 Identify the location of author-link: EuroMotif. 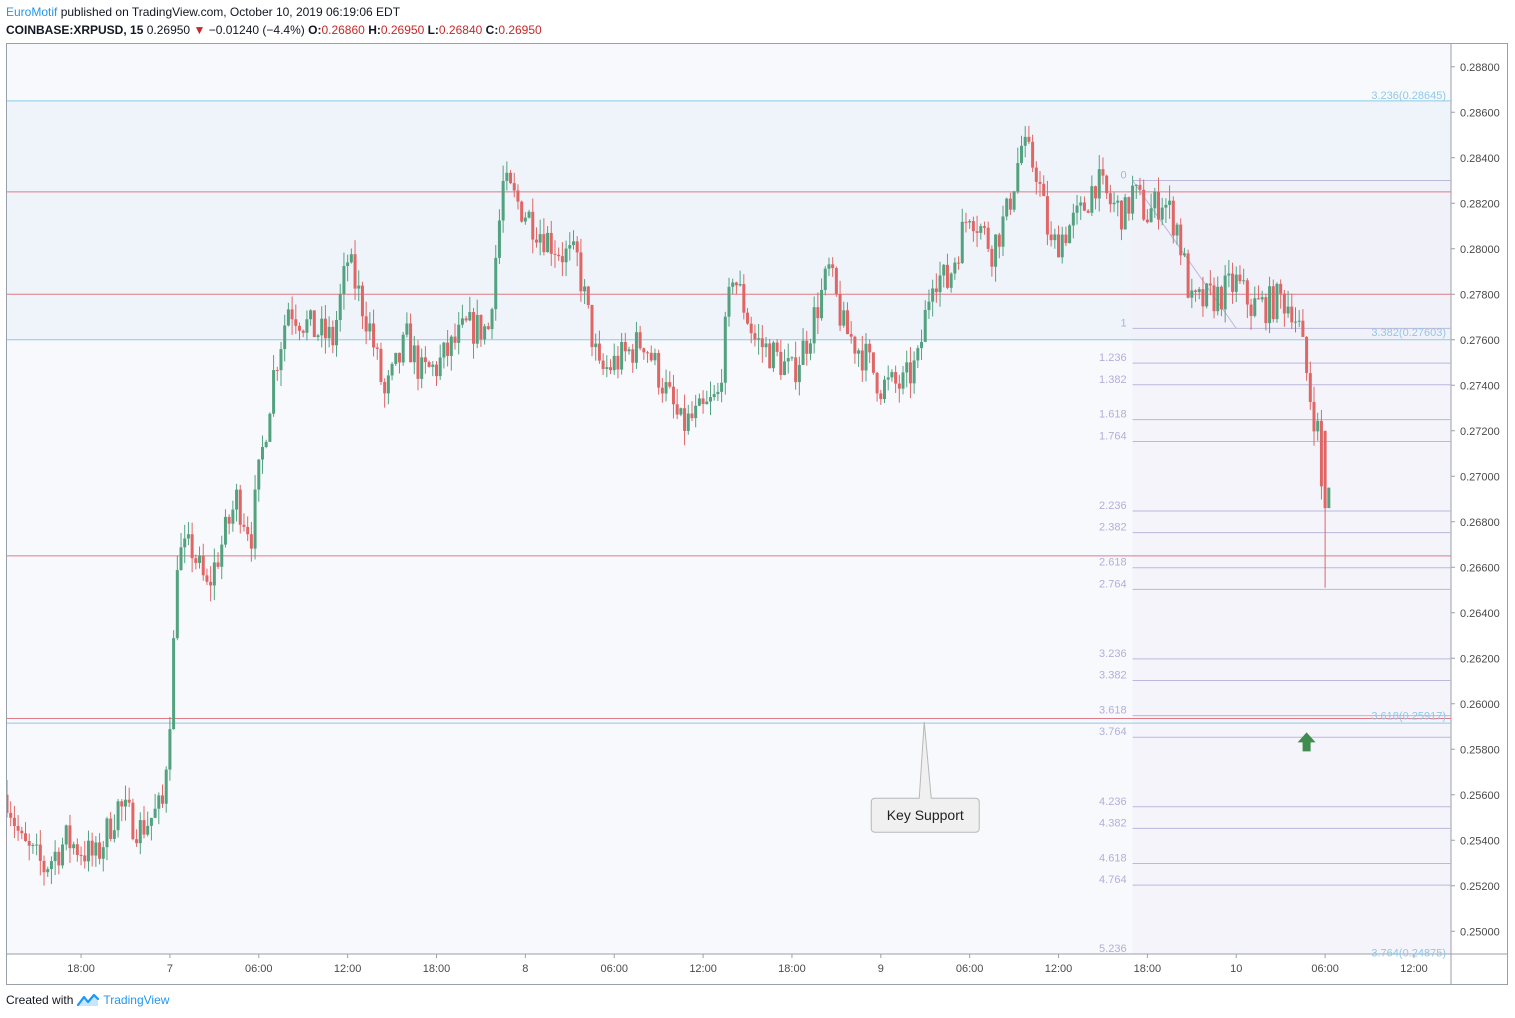
(32, 12).